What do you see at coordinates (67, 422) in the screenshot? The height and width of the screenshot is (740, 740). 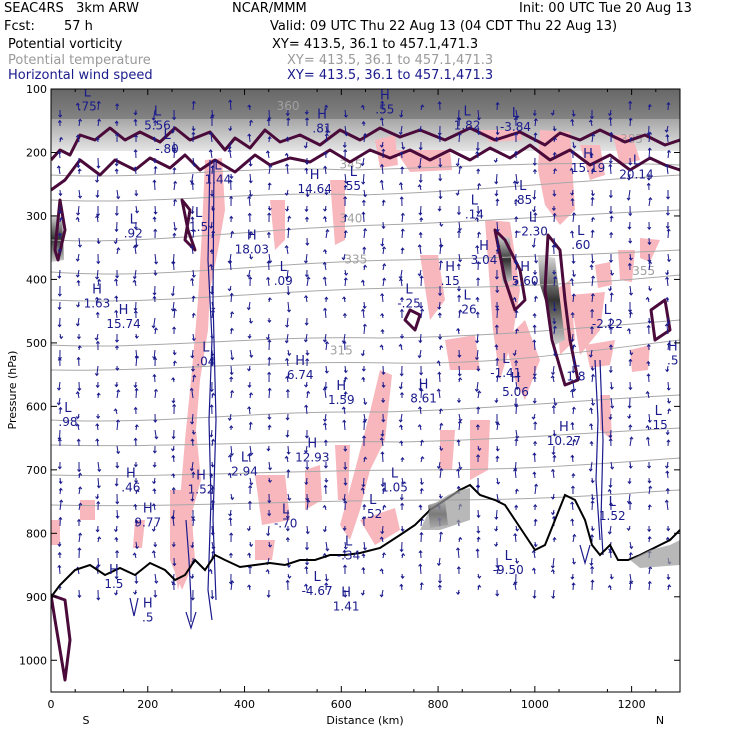 I see `hl-value: .98` at bounding box center [67, 422].